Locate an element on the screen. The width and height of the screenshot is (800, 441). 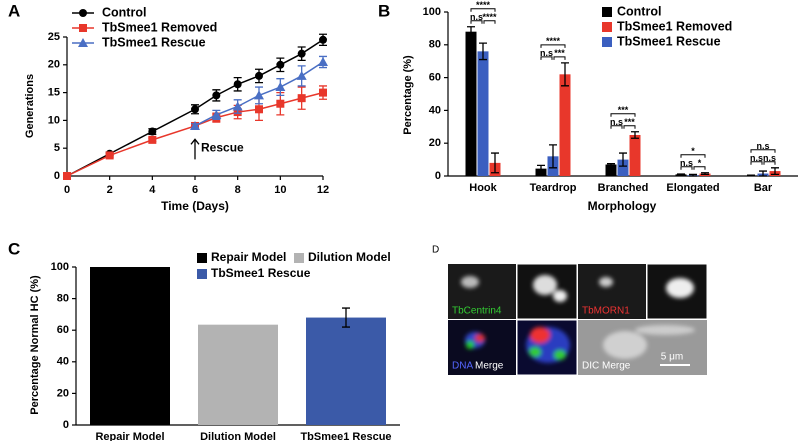
channel-label: Merge is located at coordinates (489, 366).